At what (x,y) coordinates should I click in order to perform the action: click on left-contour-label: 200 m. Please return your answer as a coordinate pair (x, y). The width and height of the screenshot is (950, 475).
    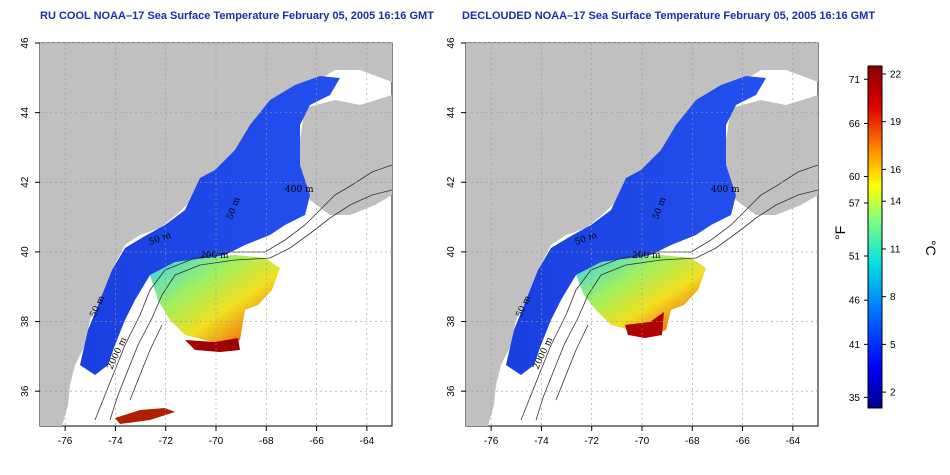
    Looking at the image, I should click on (214, 256).